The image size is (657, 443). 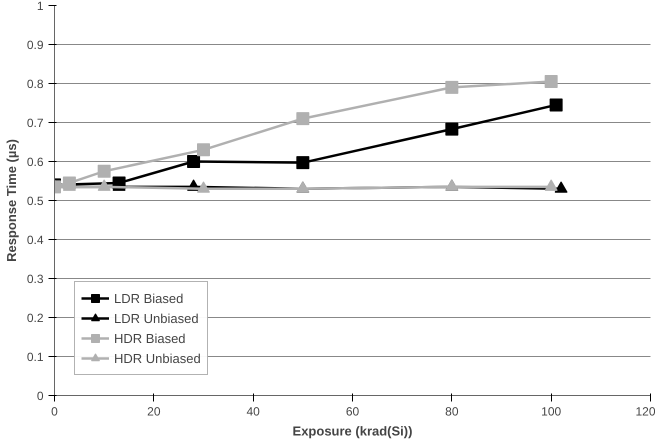 What do you see at coordinates (35, 162) in the screenshot?
I see `y-tick-label: 0.6` at bounding box center [35, 162].